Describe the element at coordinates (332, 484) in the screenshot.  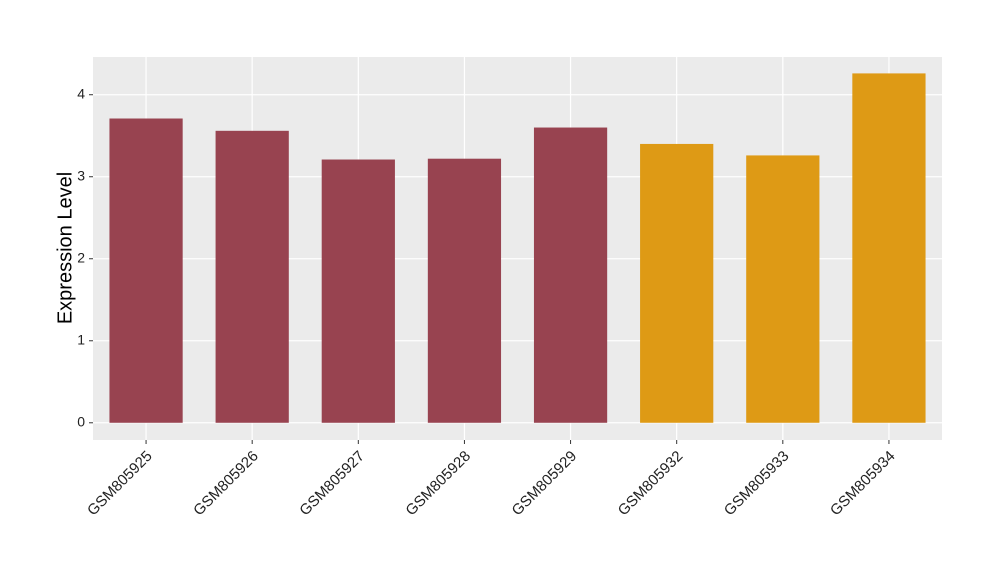
I see `x-tick-label: GSM805927` at that location.